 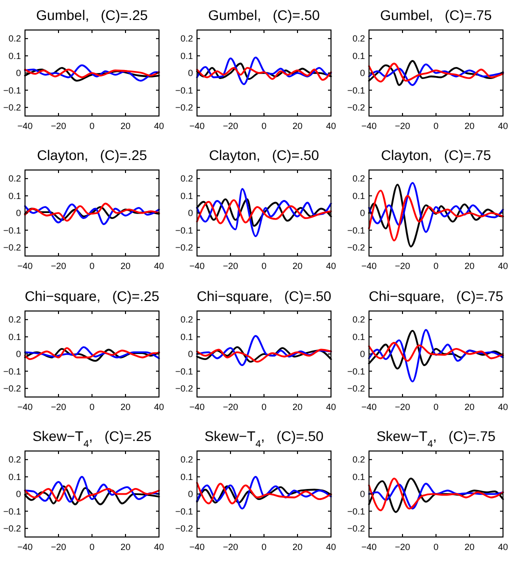 What do you see at coordinates (436, 15) in the screenshot?
I see `chart-title: Gumbel, (C)=.75` at bounding box center [436, 15].